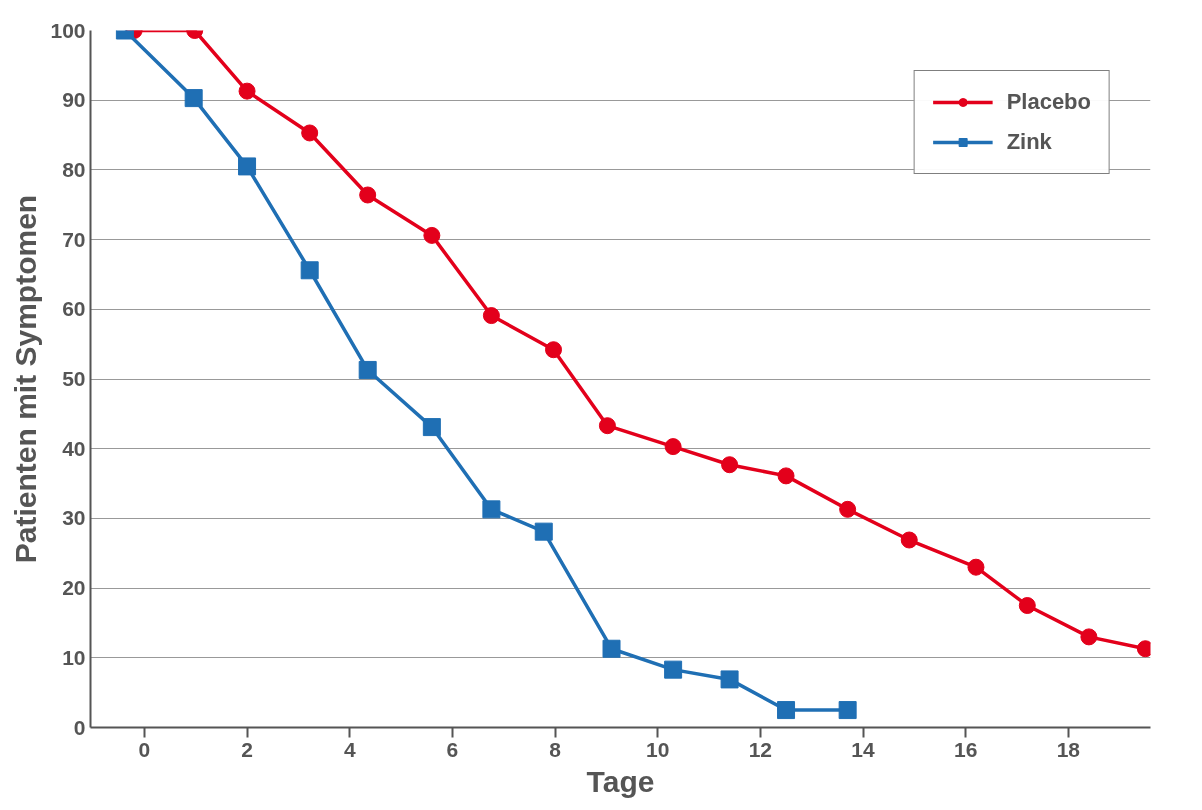 The height and width of the screenshot is (810, 1202). I want to click on x-tick-label: 2, so click(247, 749).